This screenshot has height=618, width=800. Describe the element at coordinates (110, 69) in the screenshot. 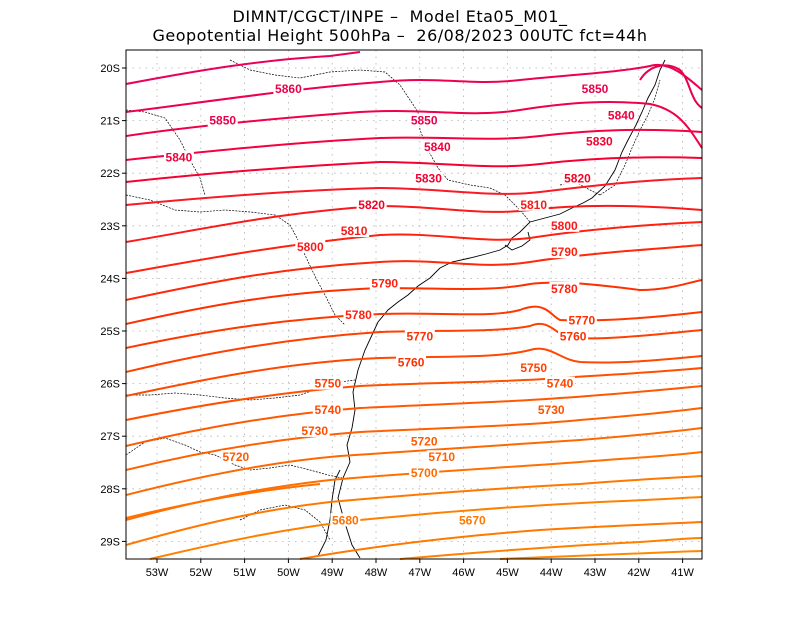

I see `lat-label: 20S` at that location.